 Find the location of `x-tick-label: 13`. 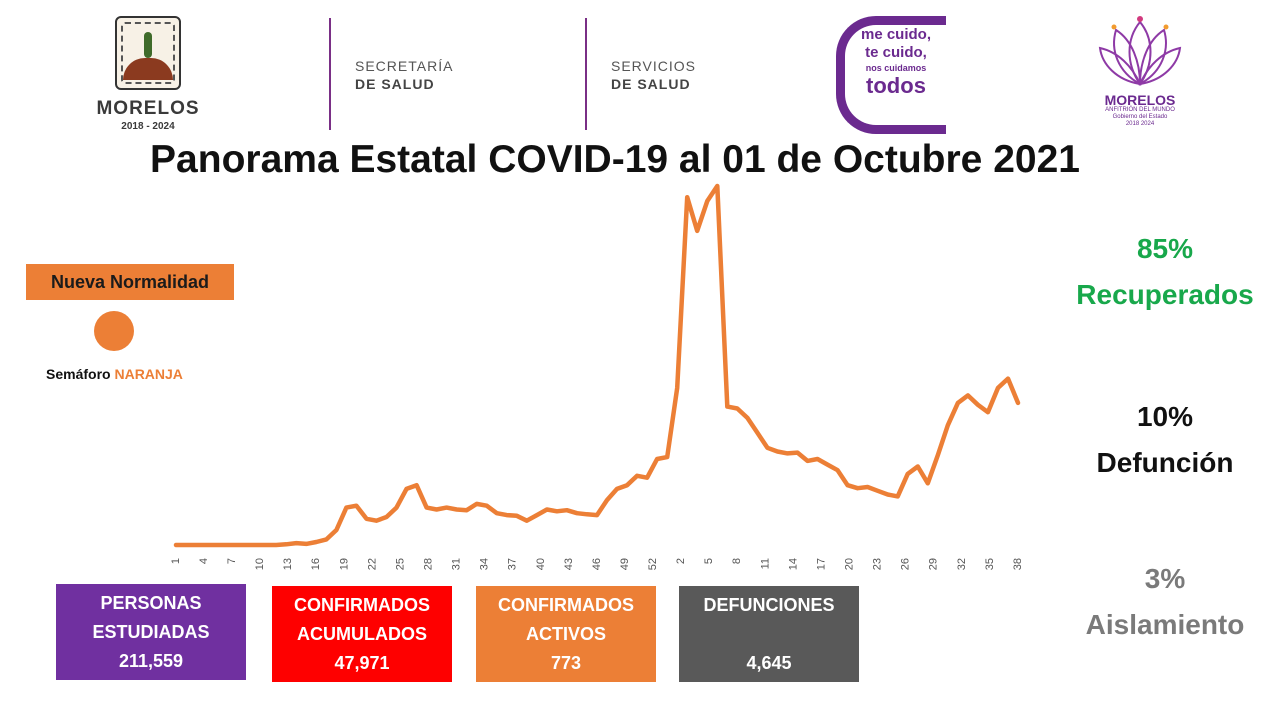

x-tick-label: 13 is located at coordinates (288, 564).